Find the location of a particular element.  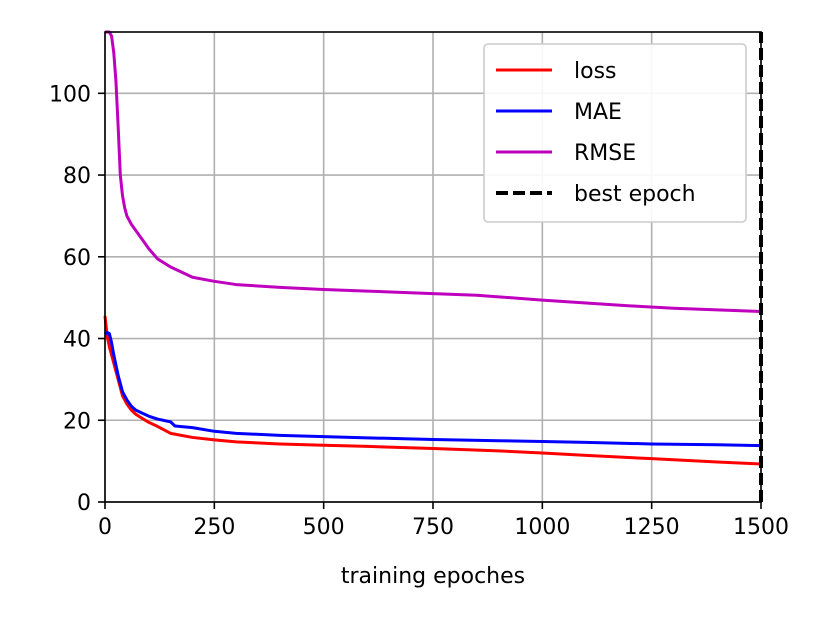

x-tick-label: 750 is located at coordinates (433, 527).